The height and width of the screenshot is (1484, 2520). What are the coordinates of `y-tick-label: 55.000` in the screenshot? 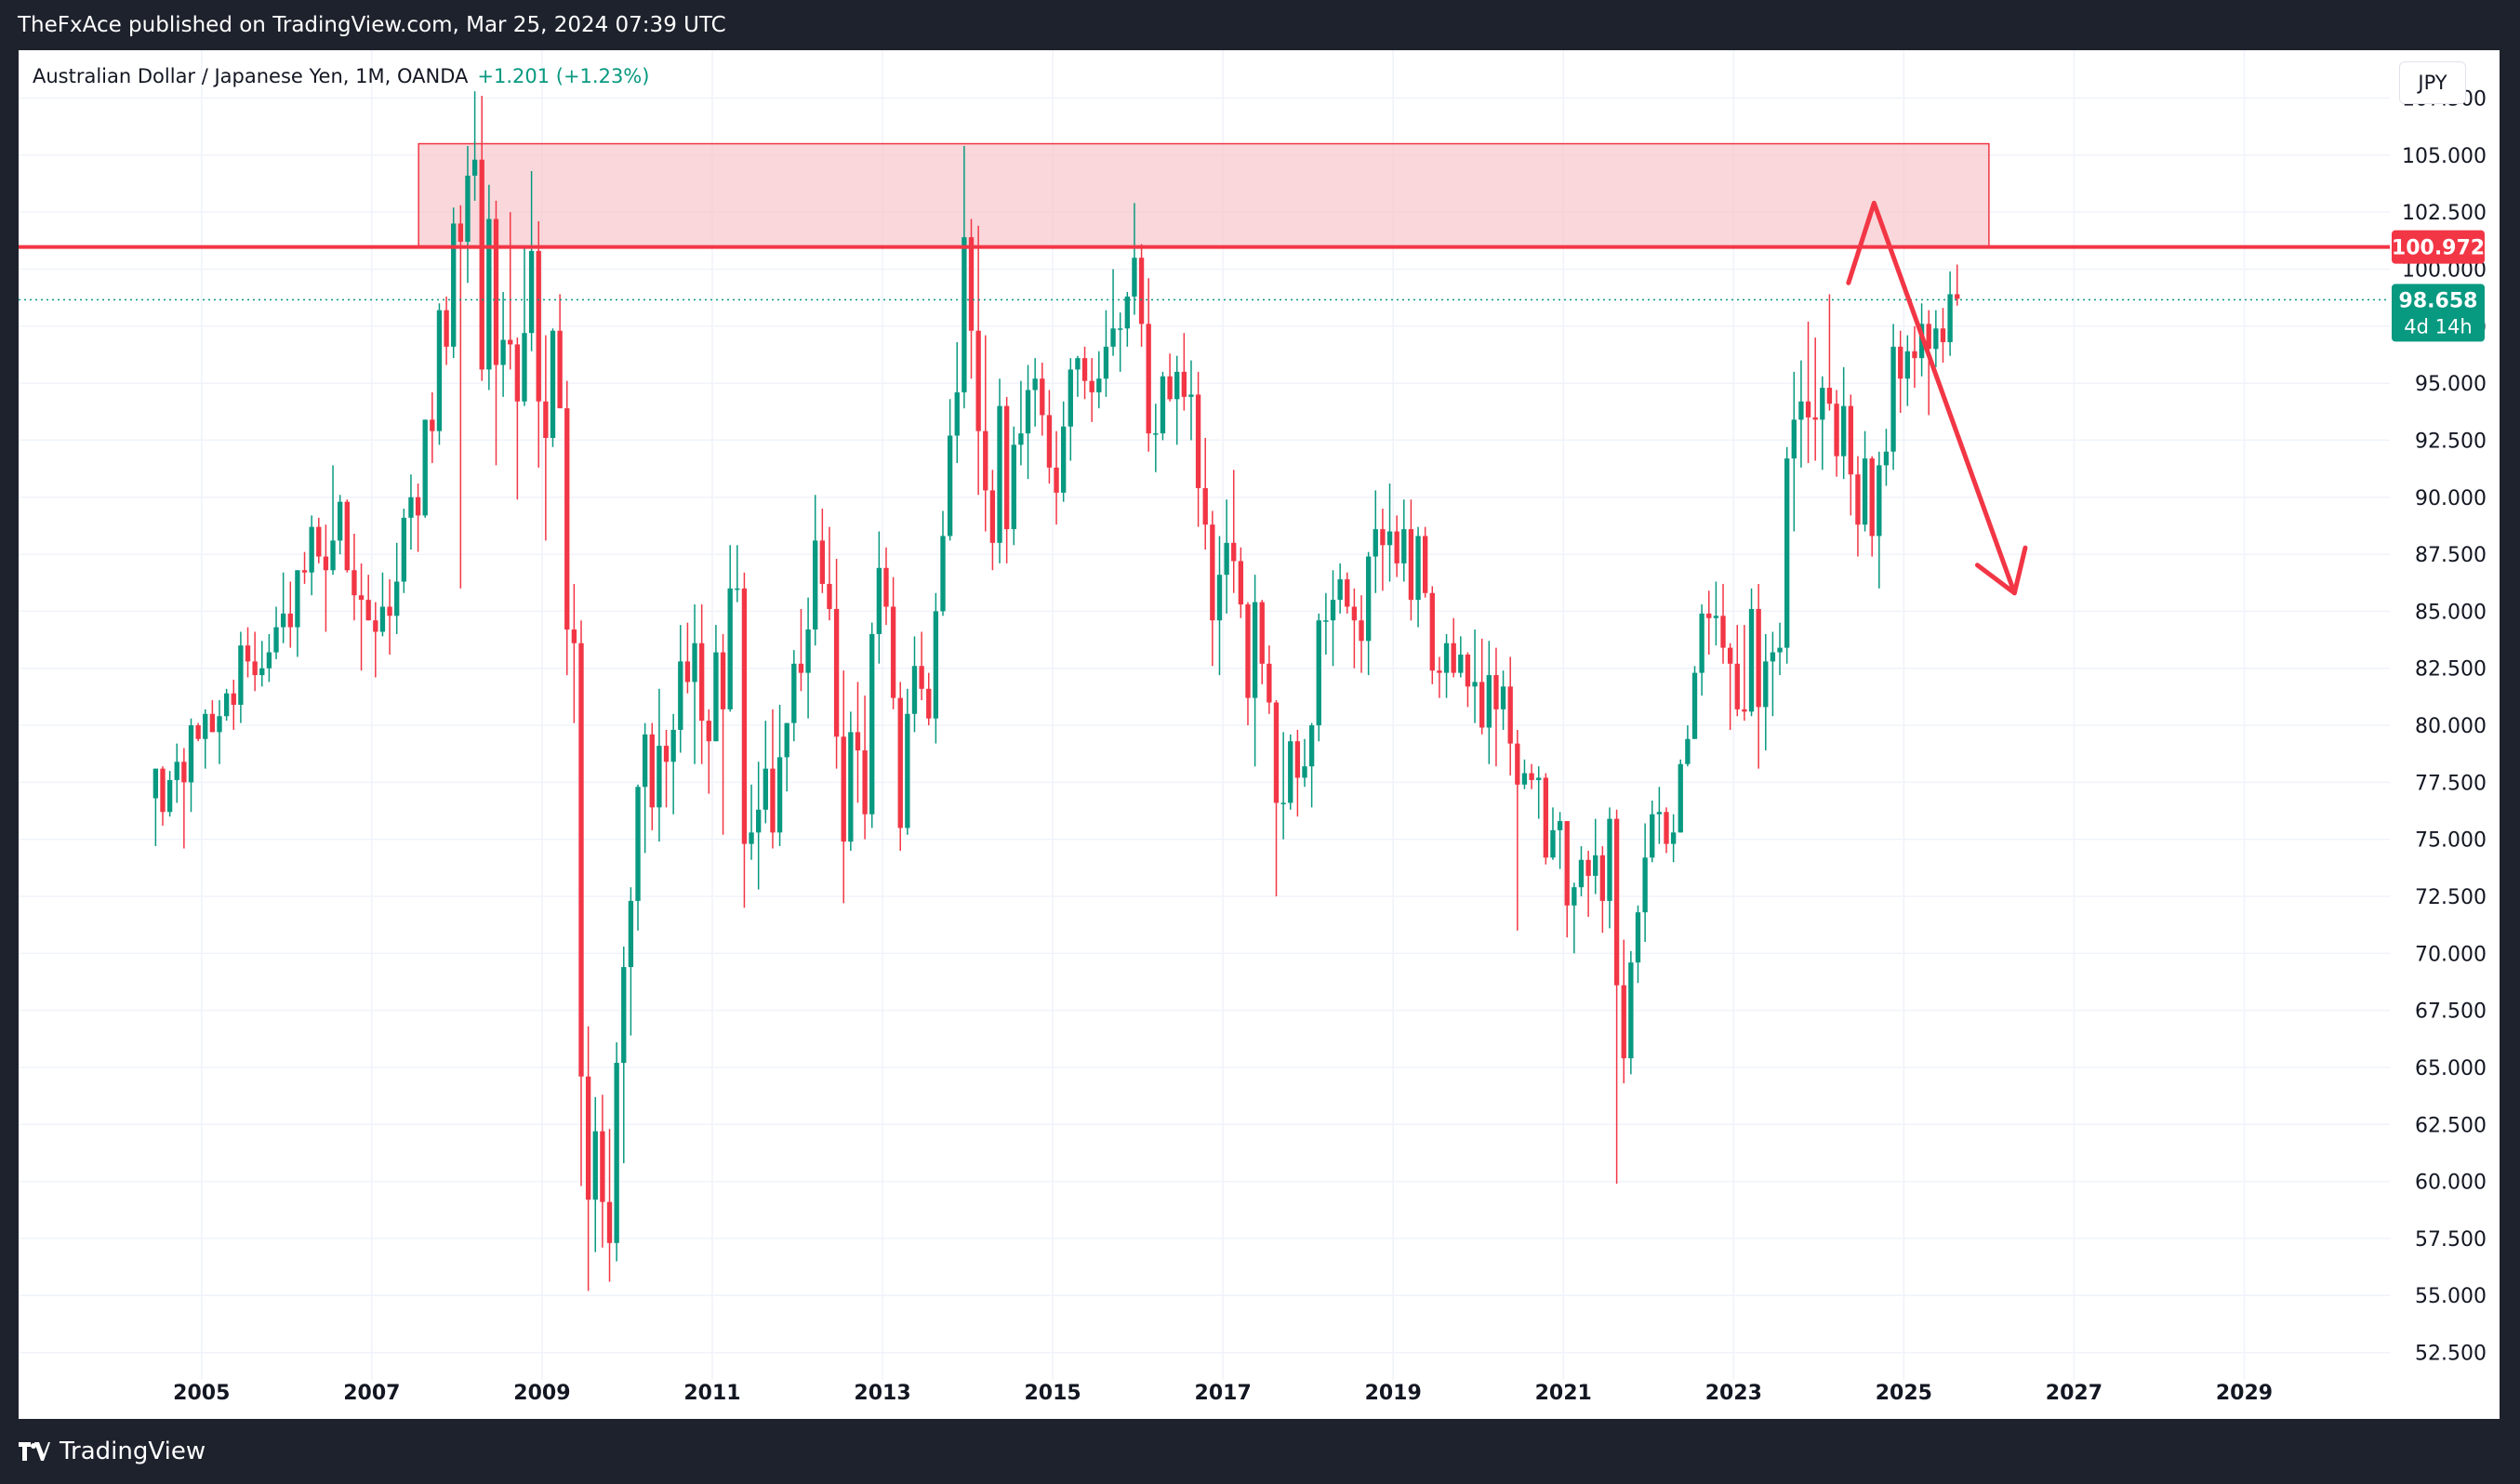 It's located at (2451, 1296).